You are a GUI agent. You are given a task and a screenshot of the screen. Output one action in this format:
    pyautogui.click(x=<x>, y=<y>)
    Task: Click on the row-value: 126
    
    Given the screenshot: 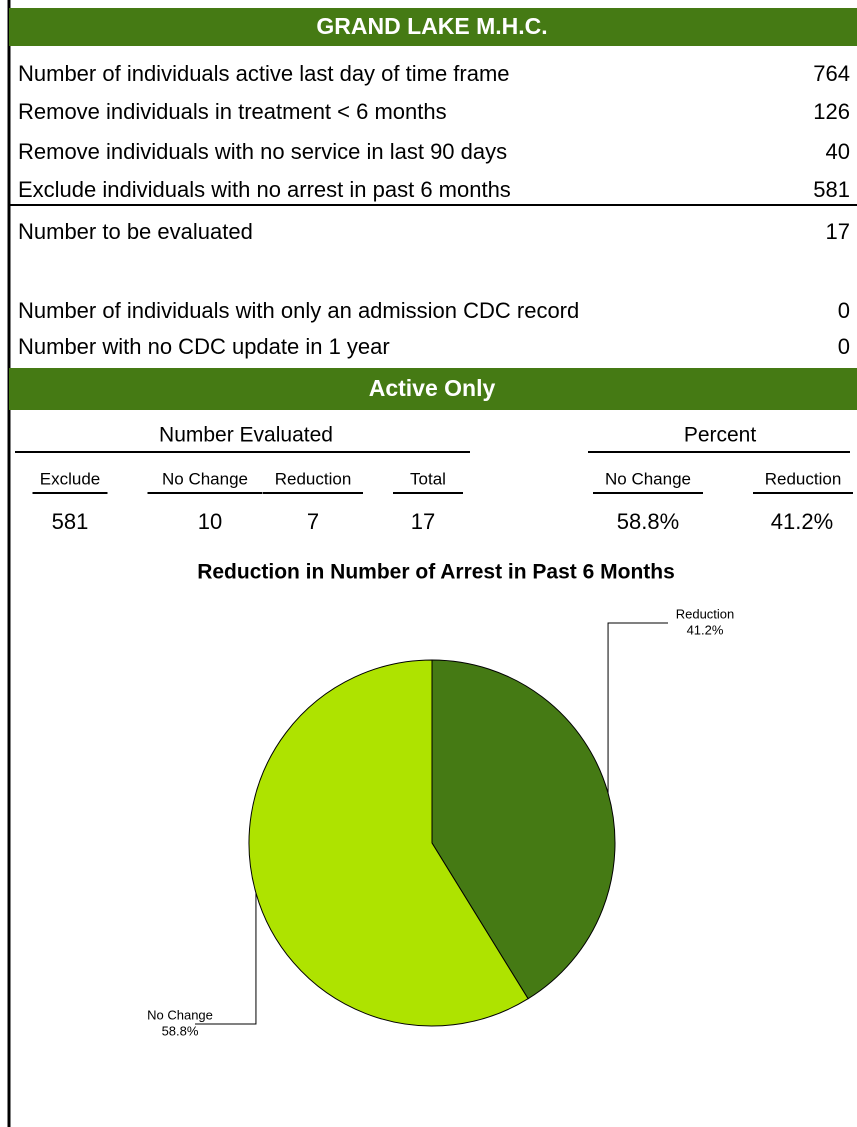 What is the action you would take?
    pyautogui.click(x=831, y=111)
    